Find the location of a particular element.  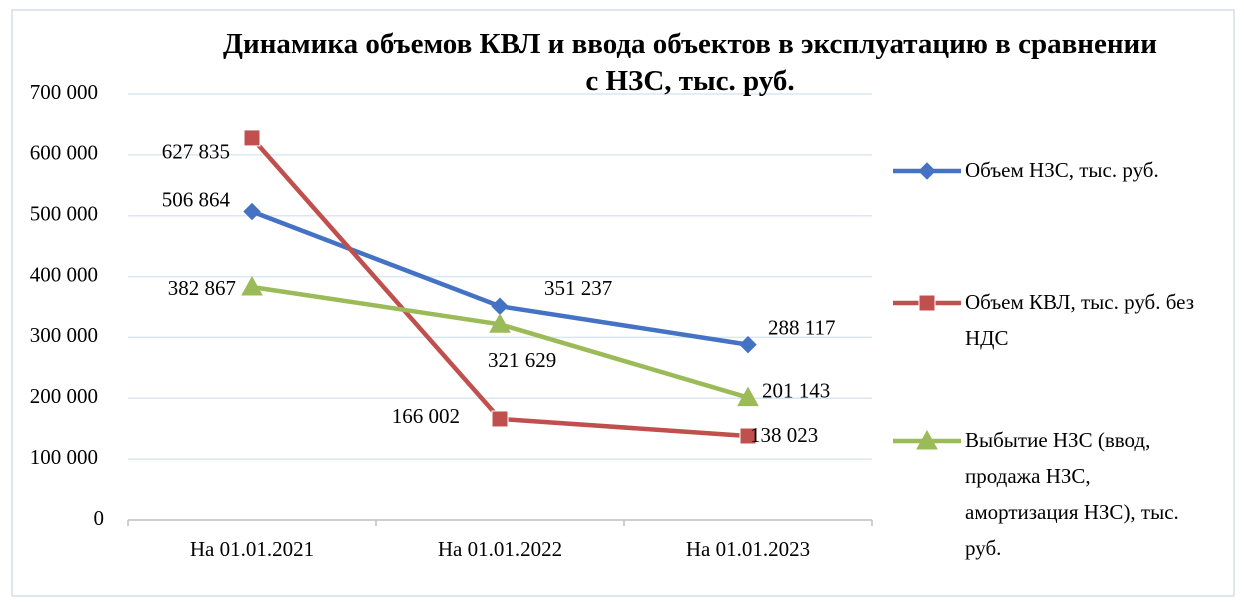

legend-label: Объем НЗС, тыс. руб. is located at coordinates (1062, 170).